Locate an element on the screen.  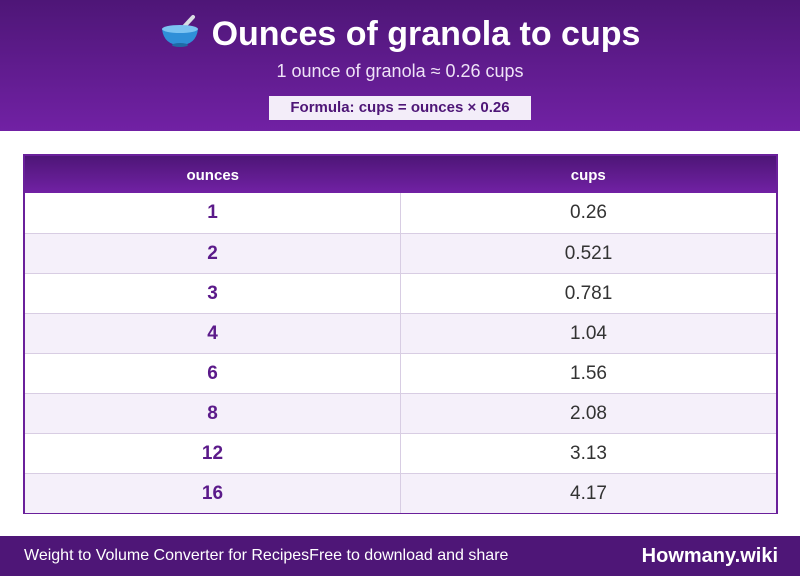
table-row: 6 1.56 is located at coordinates (400, 373).